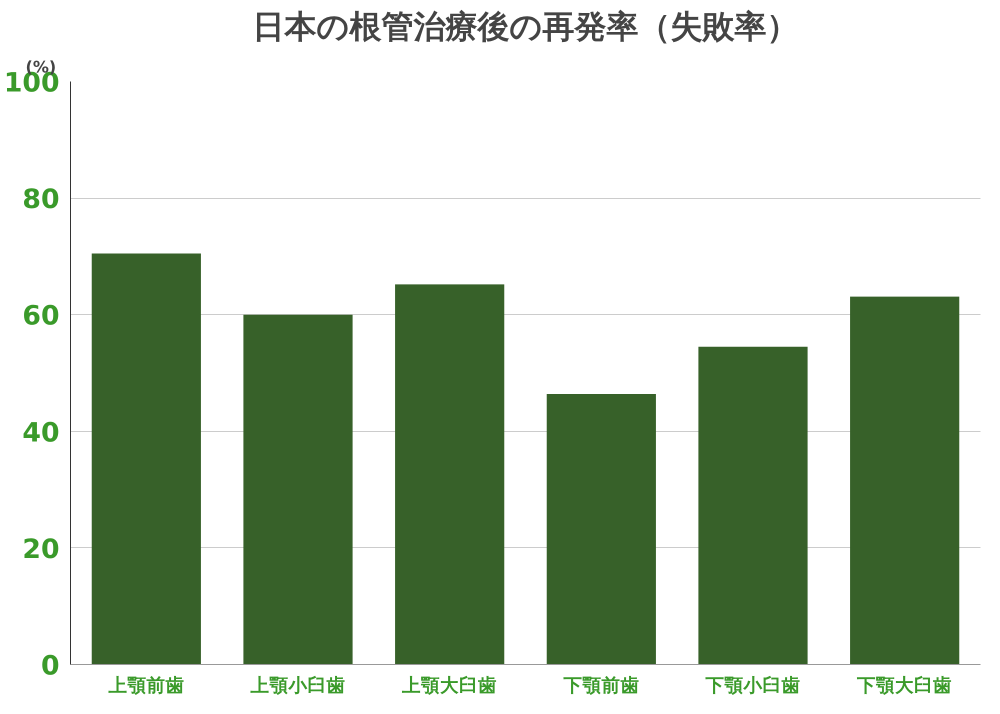 This screenshot has height=714, width=1000. I want to click on x-tick-label: 下顎大臼歯, so click(904, 685).